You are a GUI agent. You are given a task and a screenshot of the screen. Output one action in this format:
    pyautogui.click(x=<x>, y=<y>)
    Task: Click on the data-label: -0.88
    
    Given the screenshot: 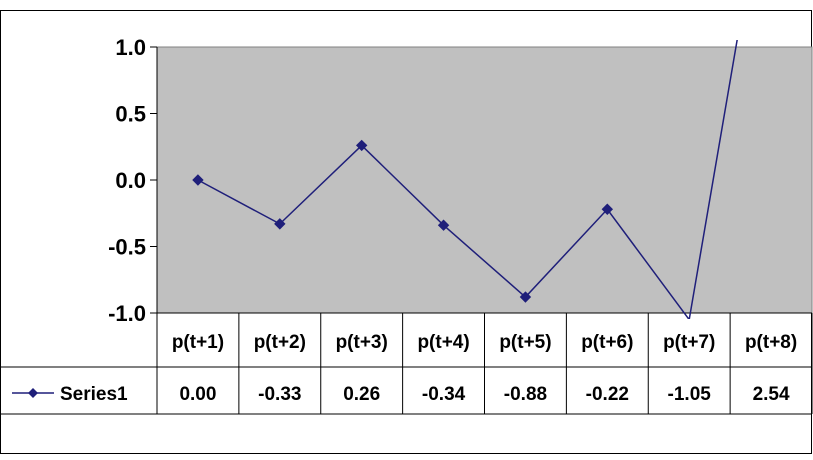 What is the action you would take?
    pyautogui.click(x=525, y=394)
    